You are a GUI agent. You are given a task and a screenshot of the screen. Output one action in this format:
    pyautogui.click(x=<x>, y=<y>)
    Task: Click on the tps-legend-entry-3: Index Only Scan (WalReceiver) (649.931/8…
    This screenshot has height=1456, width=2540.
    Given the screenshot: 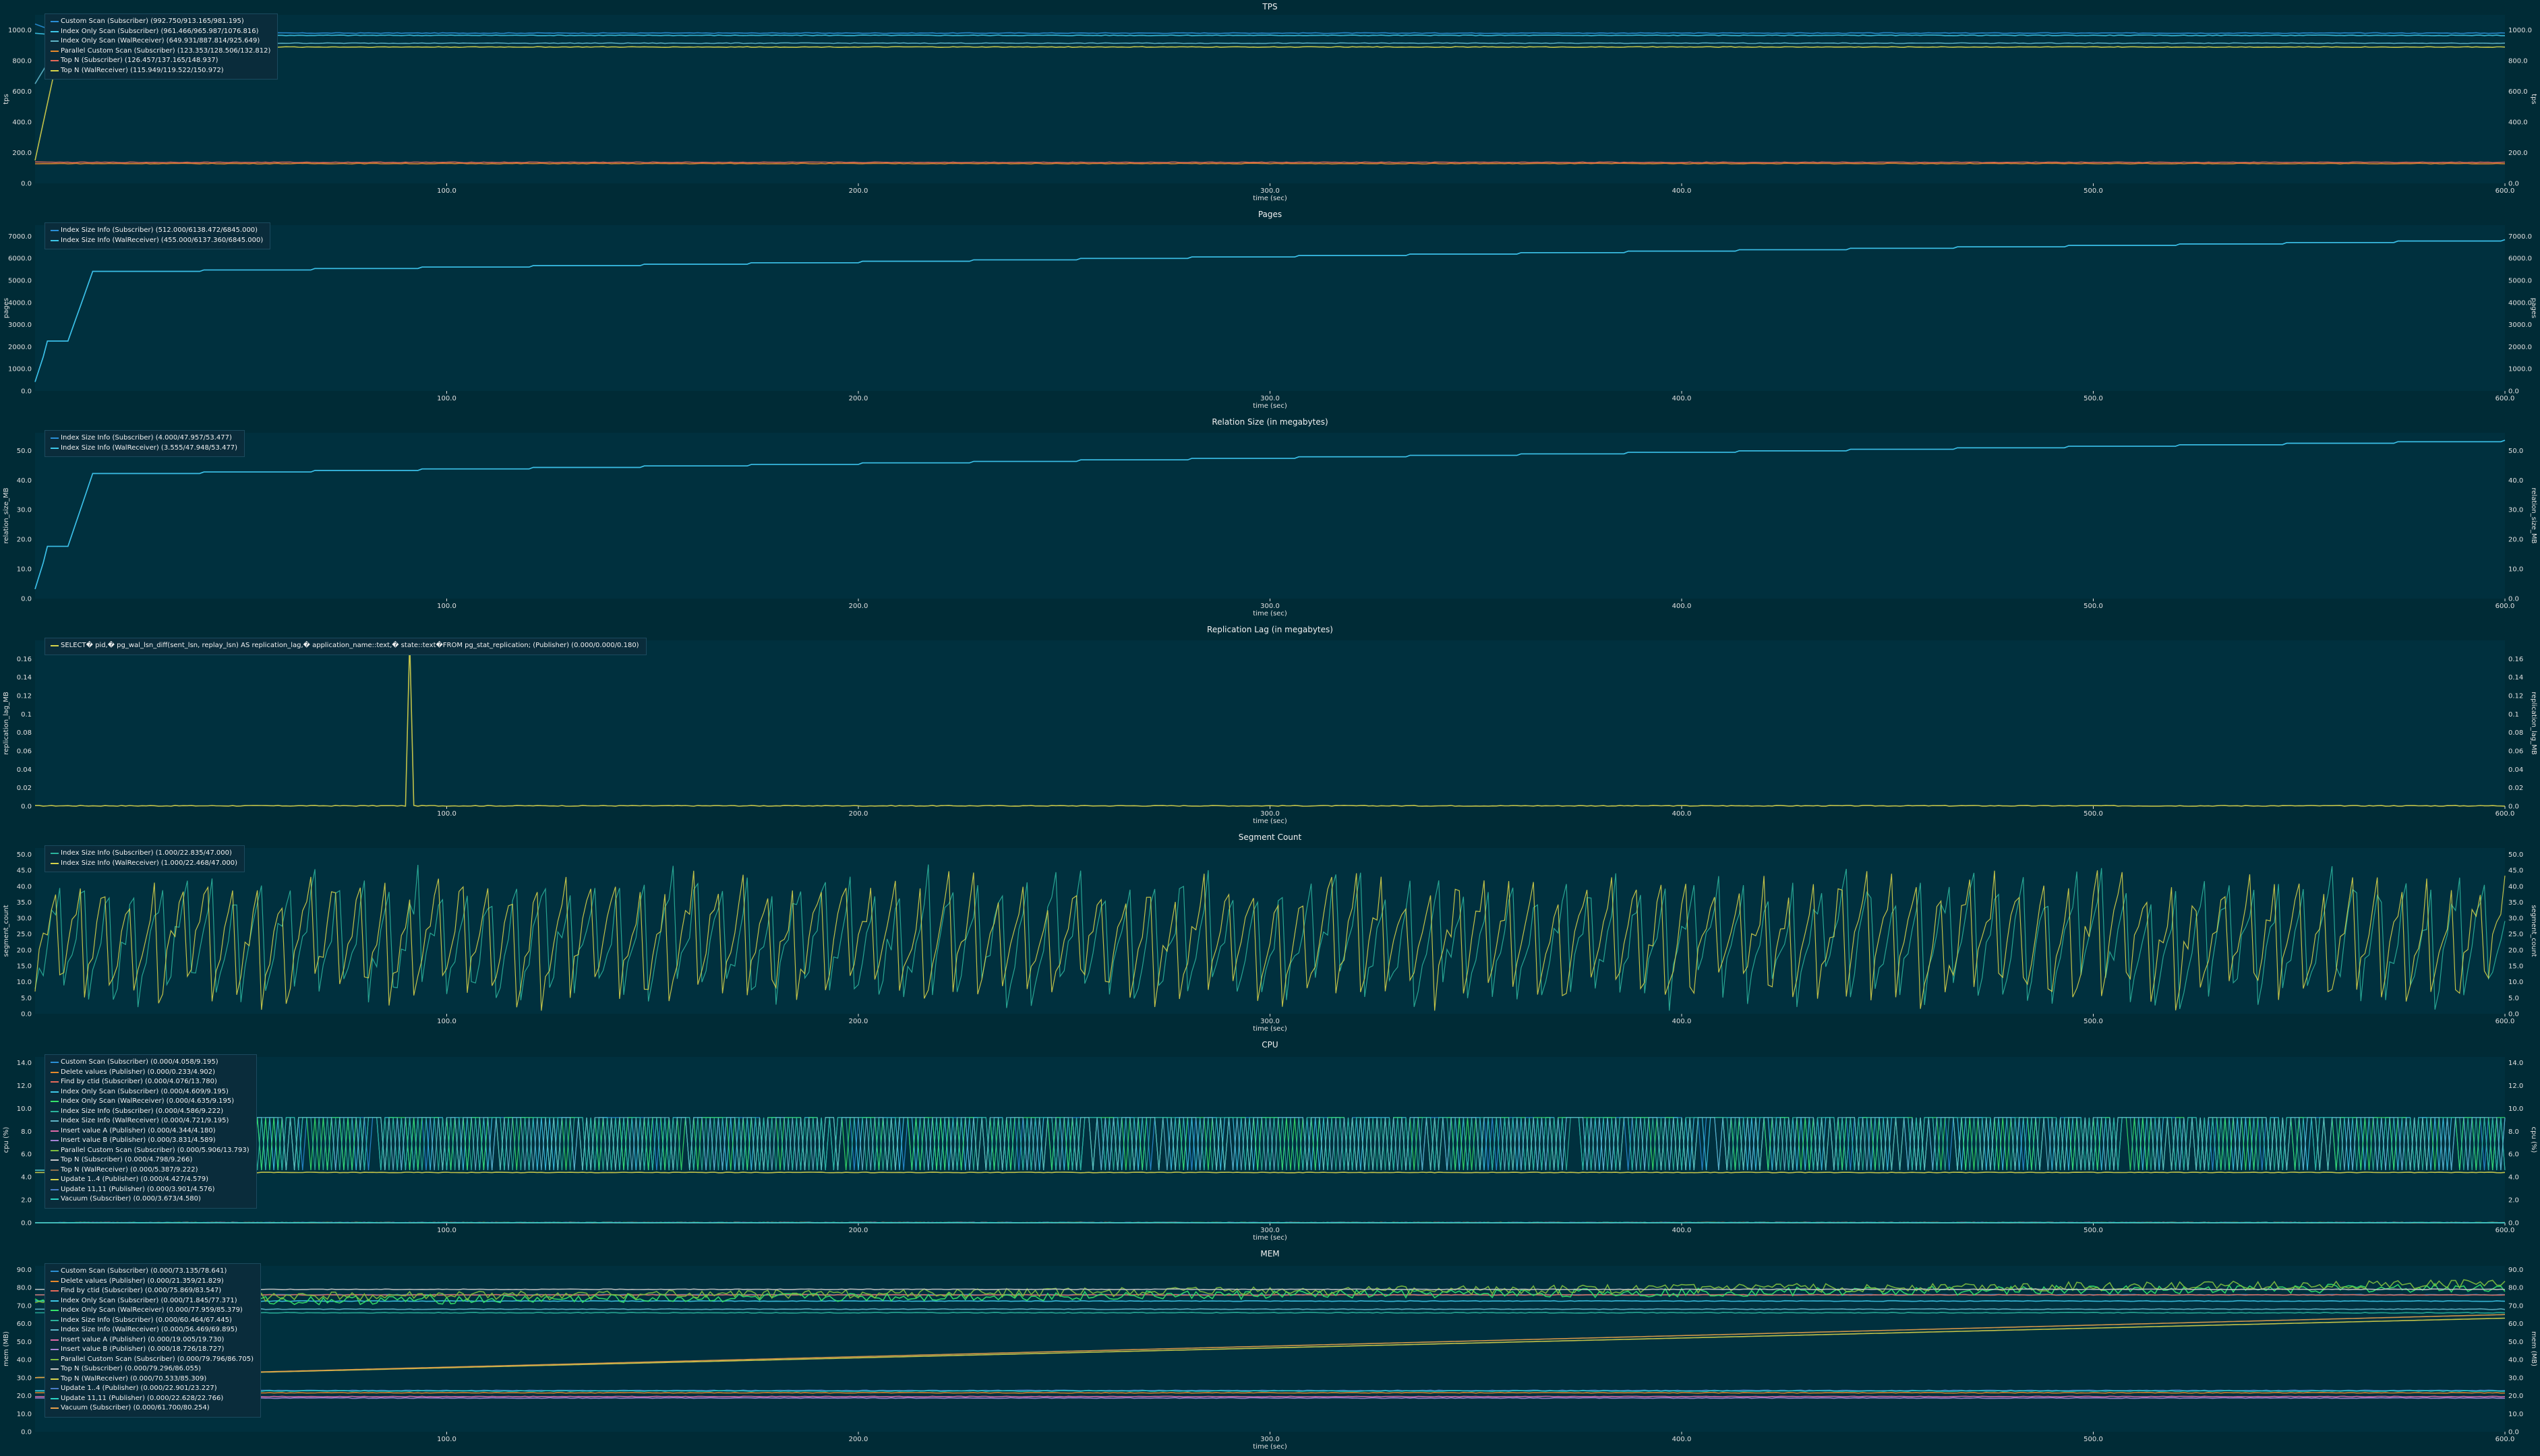 What is the action you would take?
    pyautogui.click(x=160, y=41)
    